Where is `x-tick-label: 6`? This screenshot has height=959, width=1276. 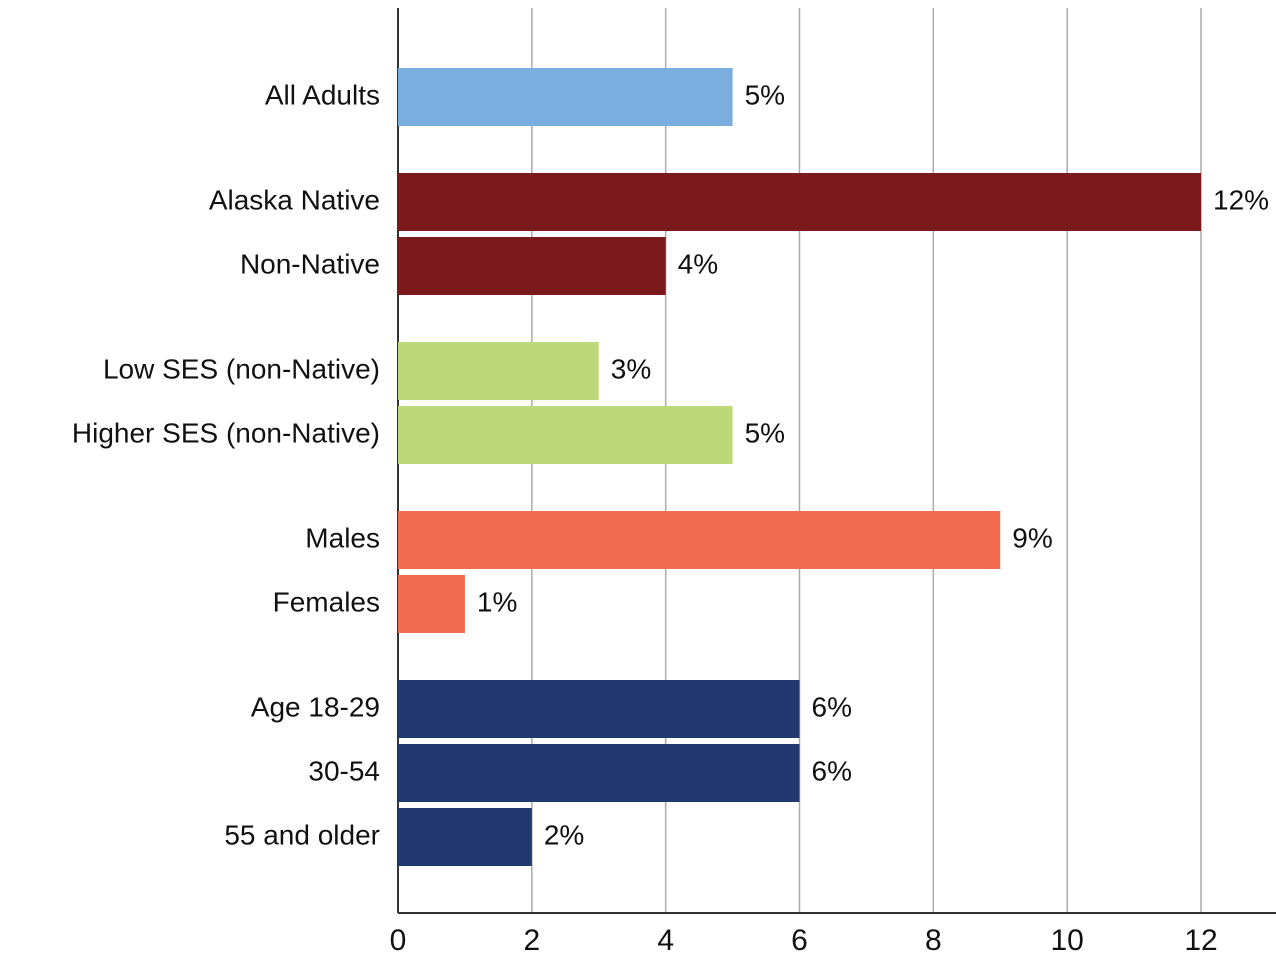 x-tick-label: 6 is located at coordinates (799, 940).